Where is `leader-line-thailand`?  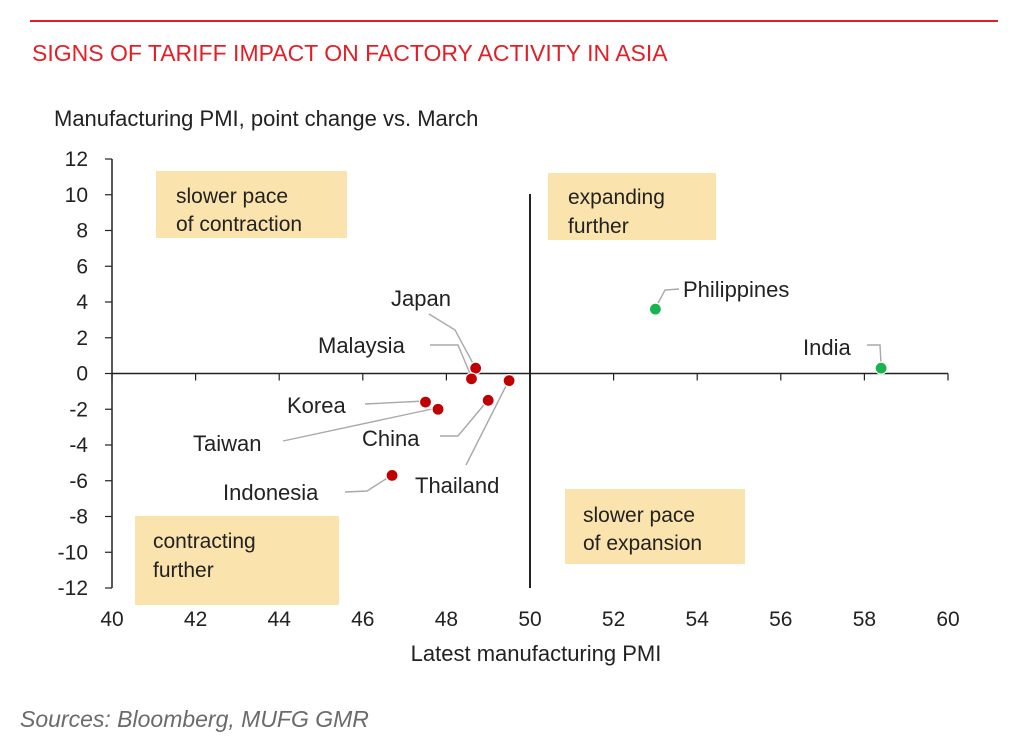
leader-line-thailand is located at coordinates (487, 423).